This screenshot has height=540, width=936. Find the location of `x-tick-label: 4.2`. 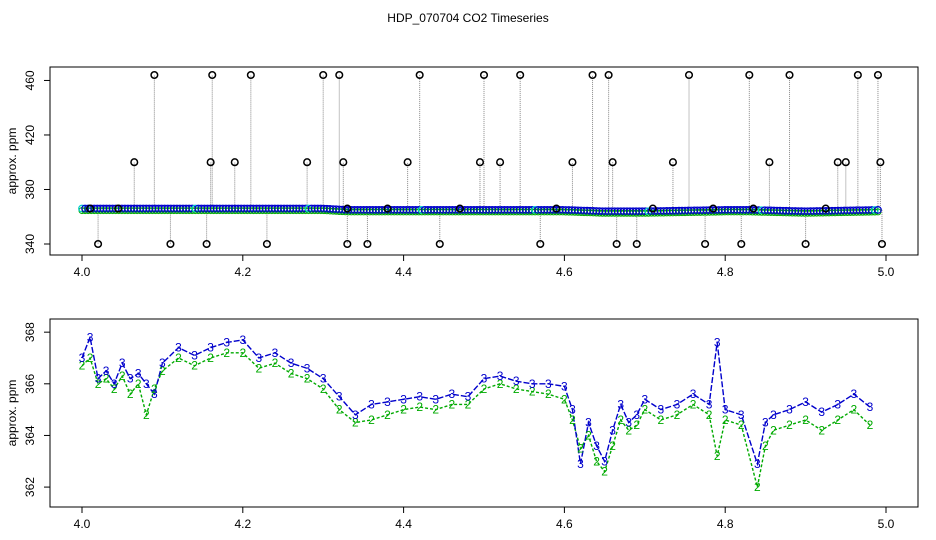

x-tick-label: 4.2 is located at coordinates (242, 524).